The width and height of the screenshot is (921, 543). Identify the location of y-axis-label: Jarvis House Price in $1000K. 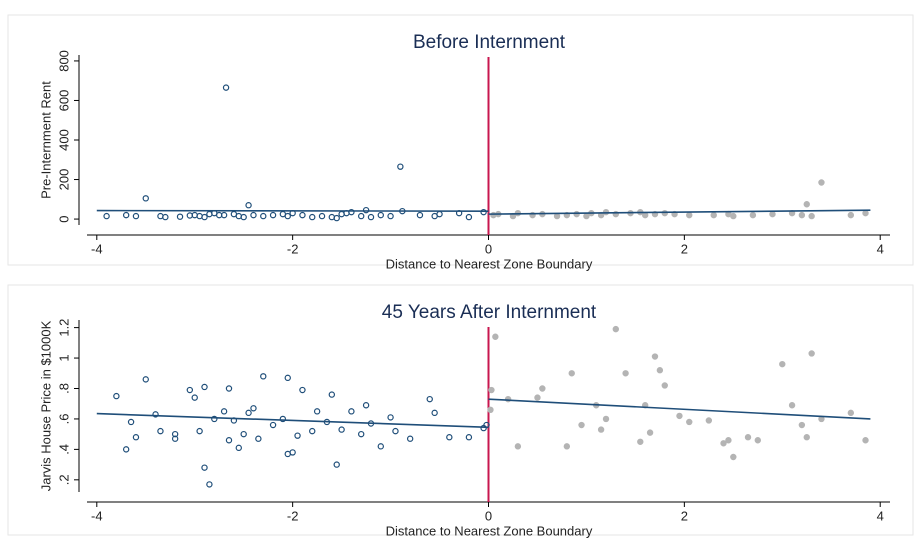
(45, 405).